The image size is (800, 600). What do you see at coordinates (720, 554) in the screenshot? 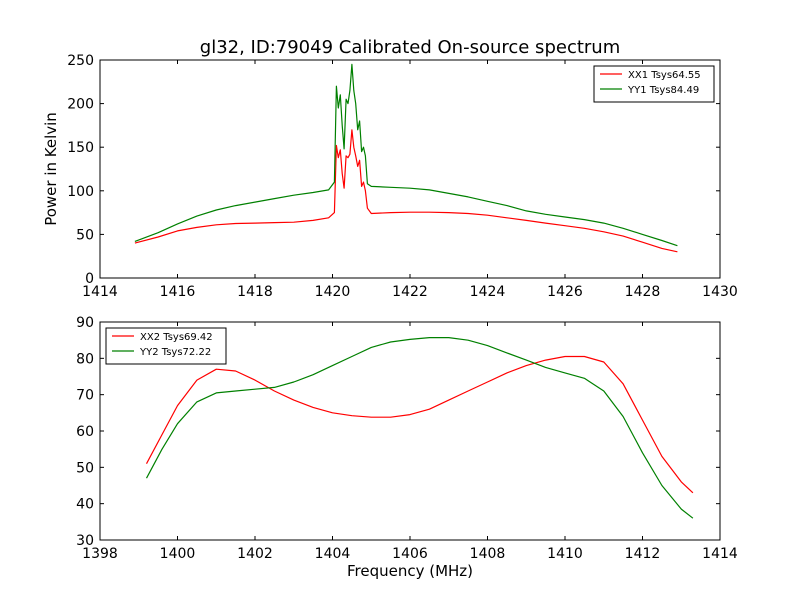
I see `bottom-x-tick-label: 1414` at bounding box center [720, 554].